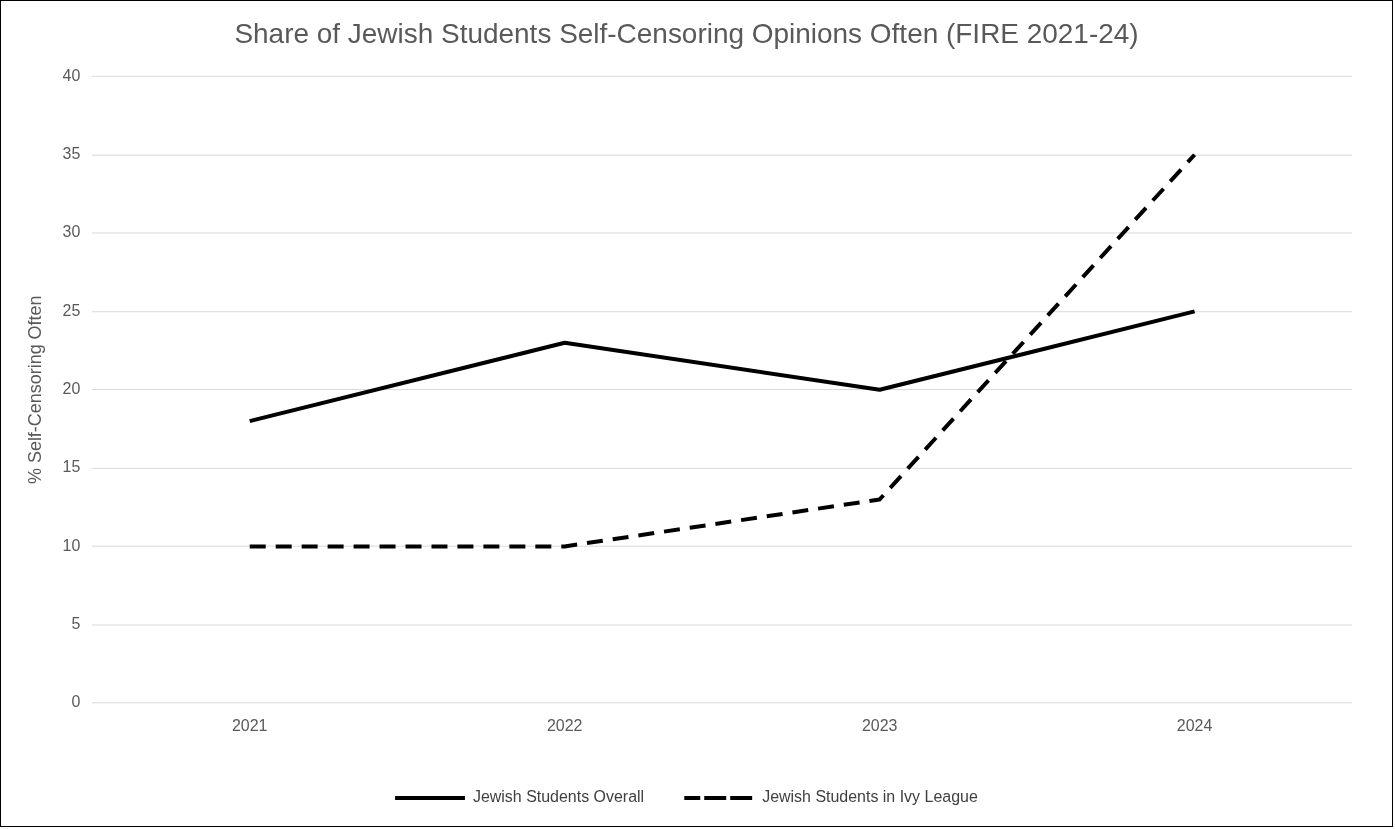 The width and height of the screenshot is (1395, 829). Describe the element at coordinates (870, 797) in the screenshot. I see `legend-label: Jewish Students in Ivy League` at that location.